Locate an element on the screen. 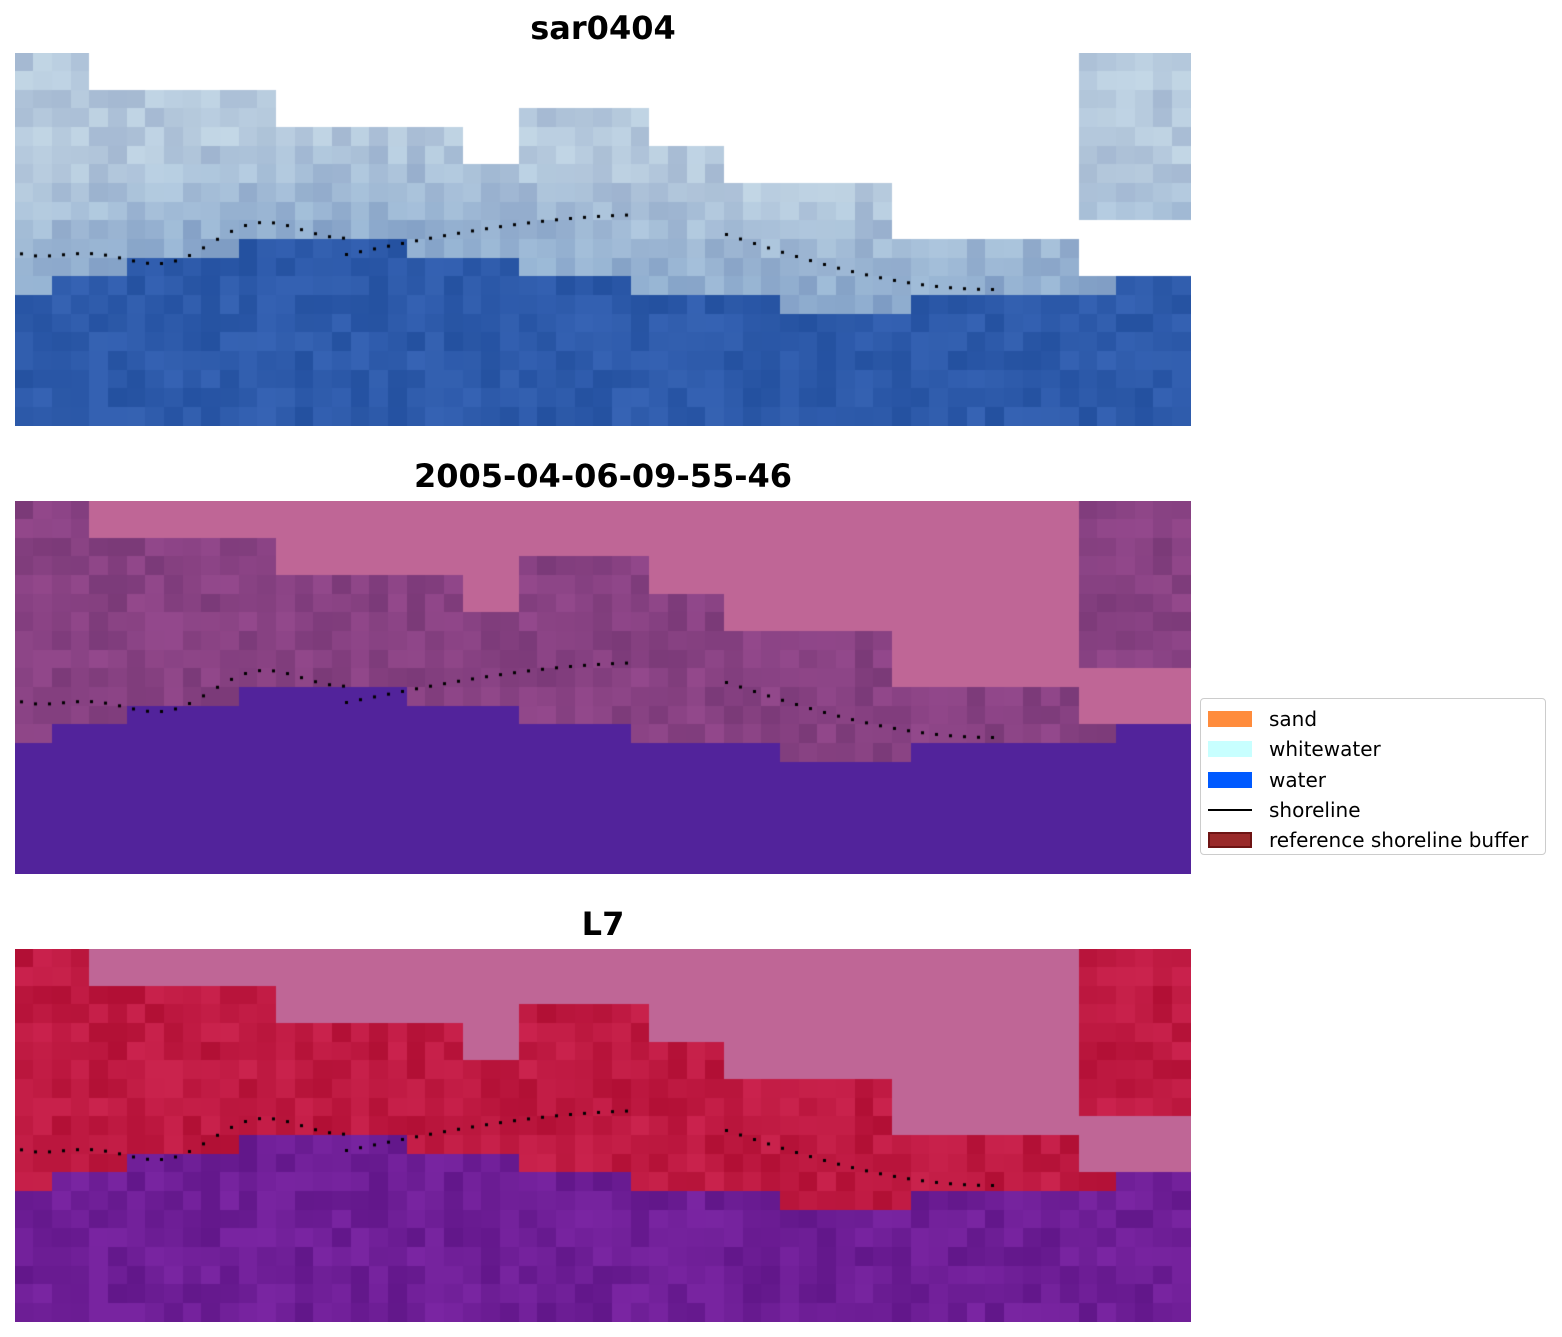  legend-label-water: water is located at coordinates (1297, 779).